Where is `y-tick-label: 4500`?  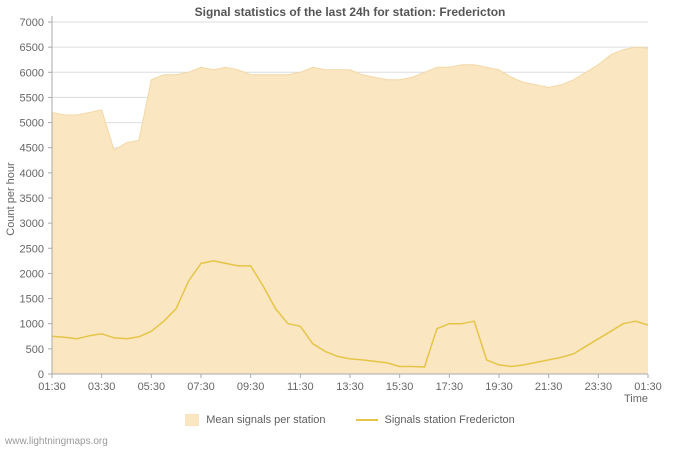
y-tick-label: 4500 is located at coordinates (32, 149).